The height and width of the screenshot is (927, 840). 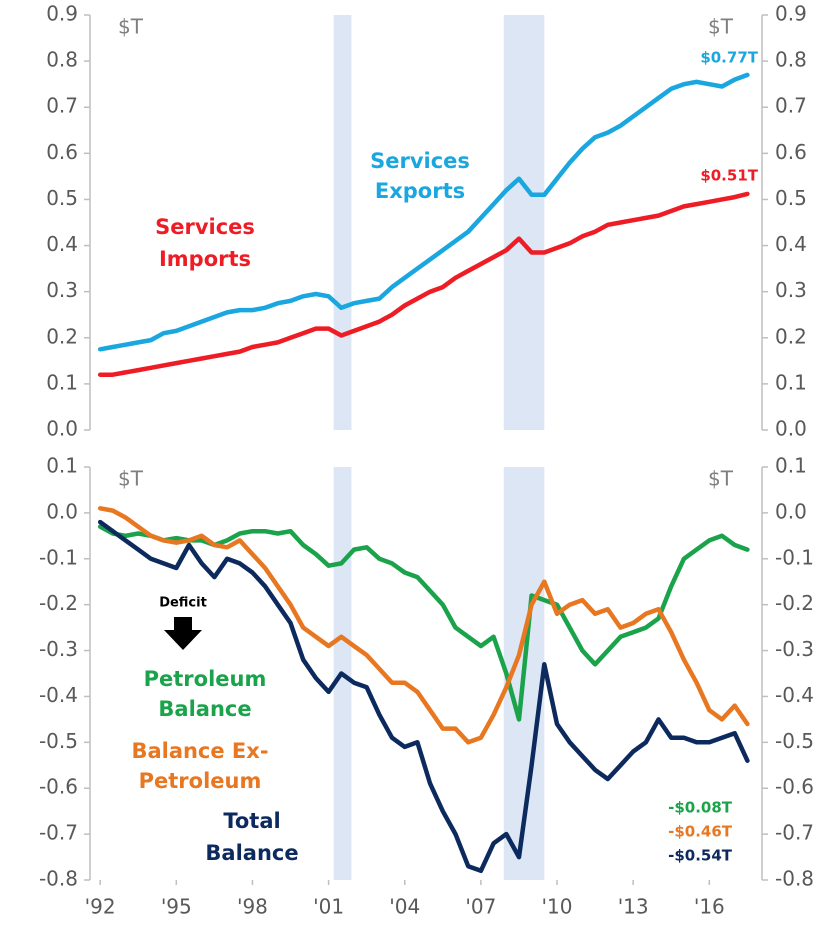 What do you see at coordinates (794, 695) in the screenshot?
I see `y2-tick-label: -0.4` at bounding box center [794, 695].